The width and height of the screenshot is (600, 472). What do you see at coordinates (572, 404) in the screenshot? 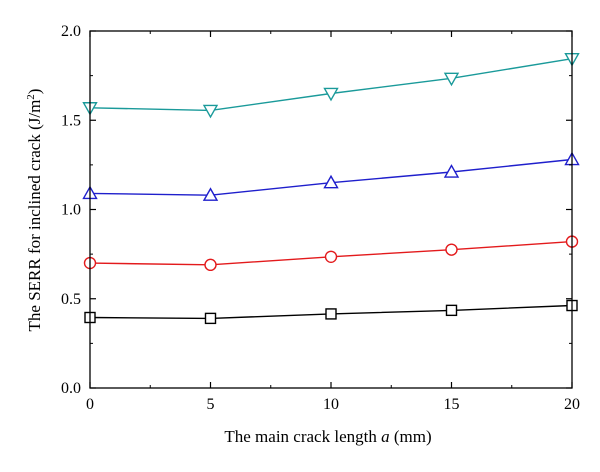
I see `x-tick-label-5: 20` at bounding box center [572, 404].